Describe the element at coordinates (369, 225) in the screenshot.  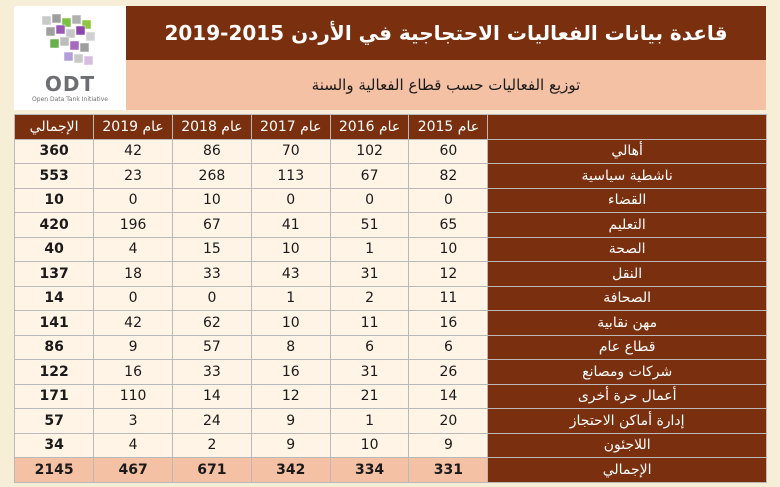
I see `cell-2016: 51` at that location.